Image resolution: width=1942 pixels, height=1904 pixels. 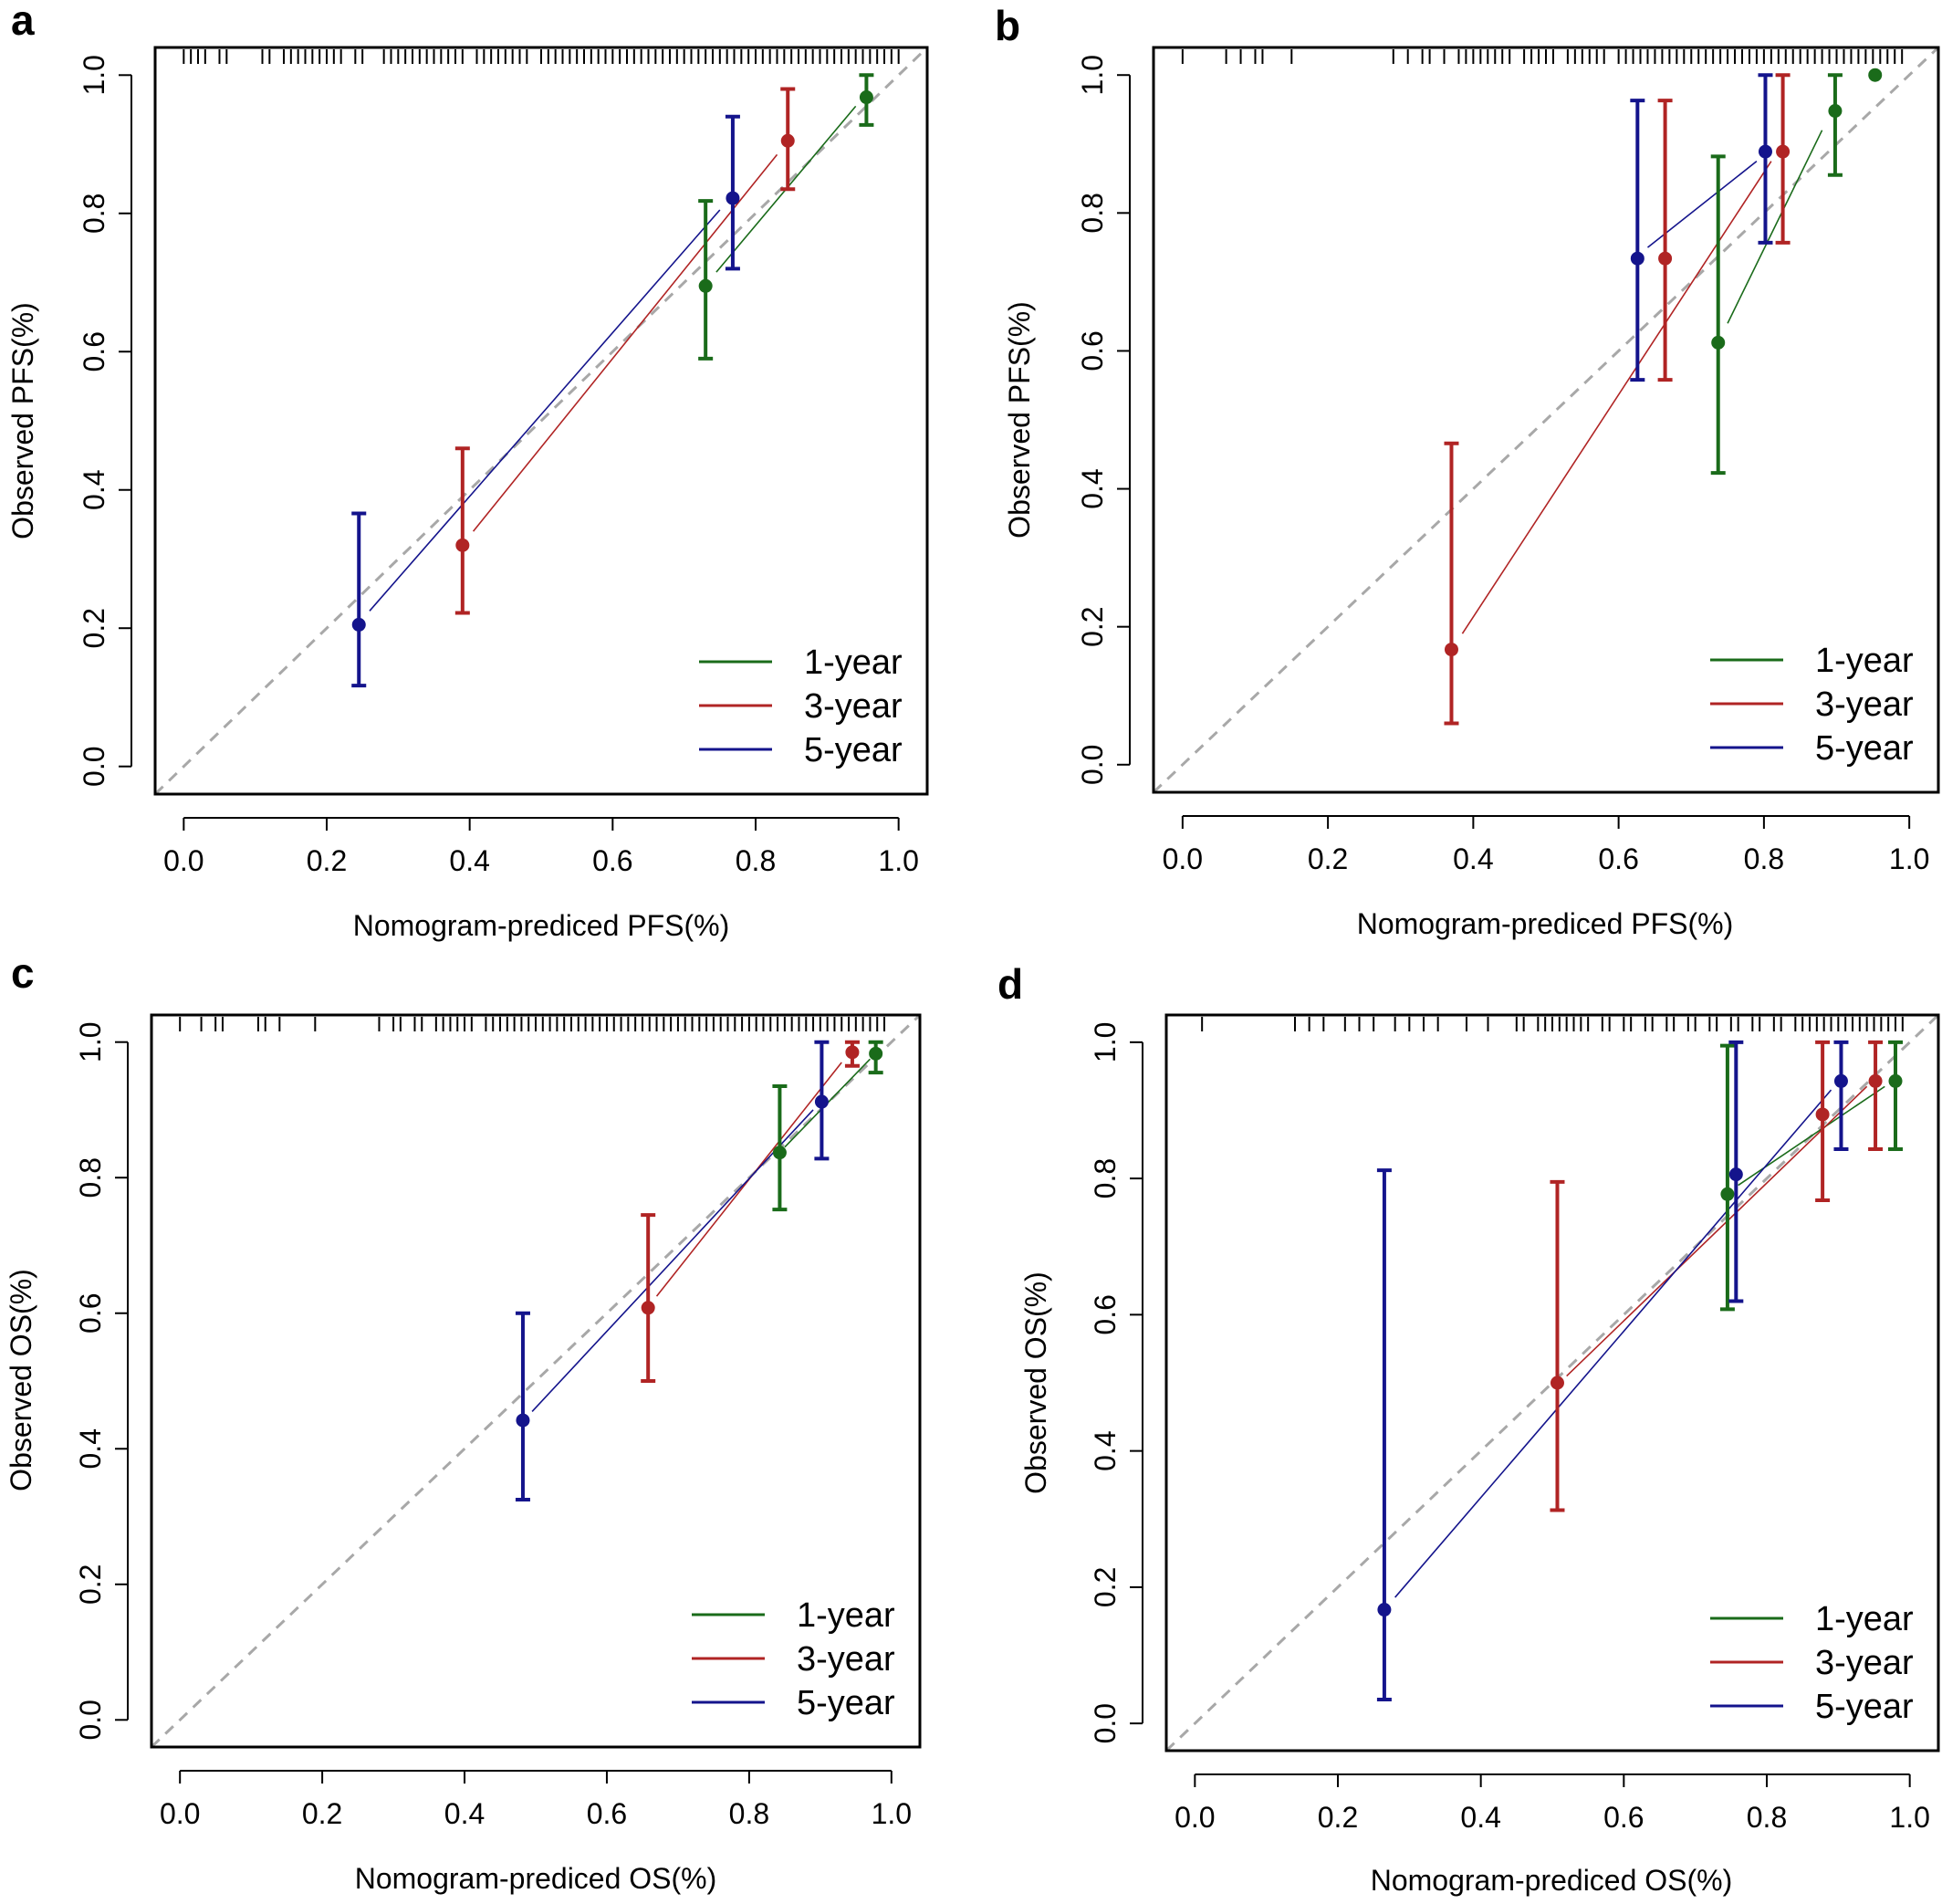 What do you see at coordinates (541, 926) in the screenshot?
I see `x-axis-label: Nomogram-prediced PFS(%)` at bounding box center [541, 926].